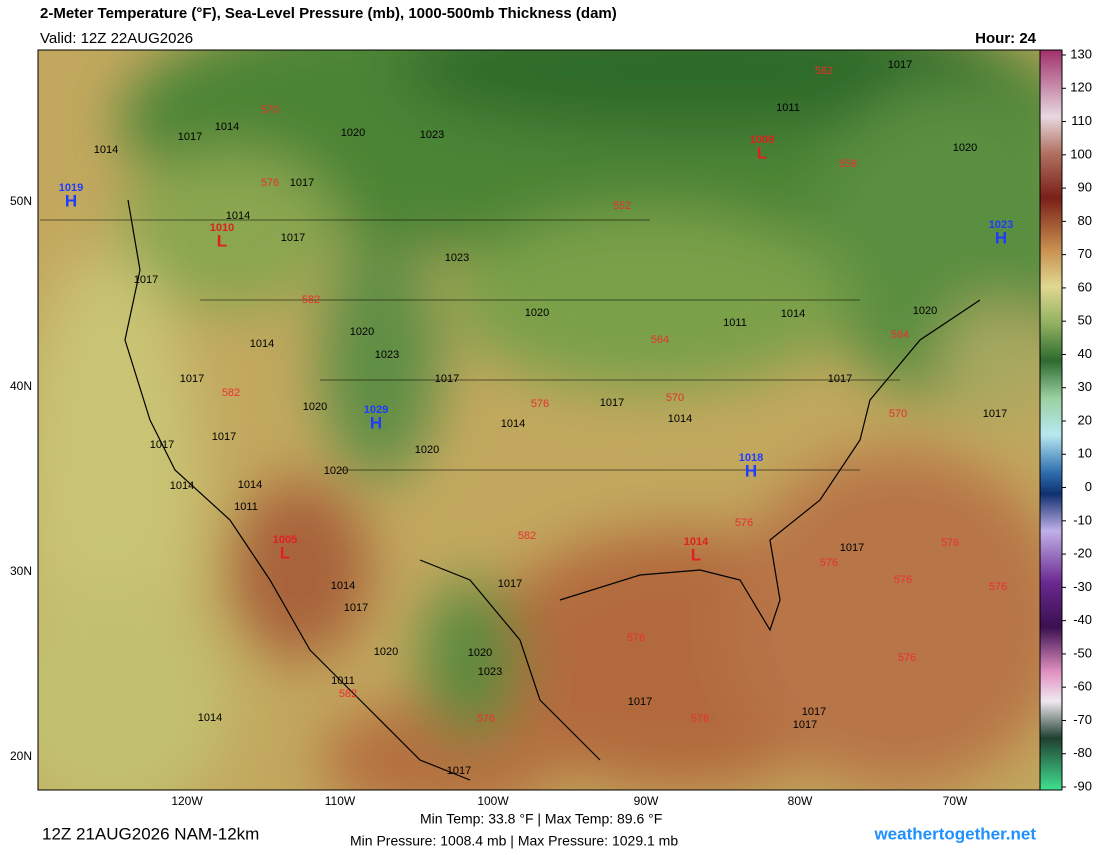  Describe the element at coordinates (1082, 519) in the screenshot. I see `colorbar-label: -10` at that location.